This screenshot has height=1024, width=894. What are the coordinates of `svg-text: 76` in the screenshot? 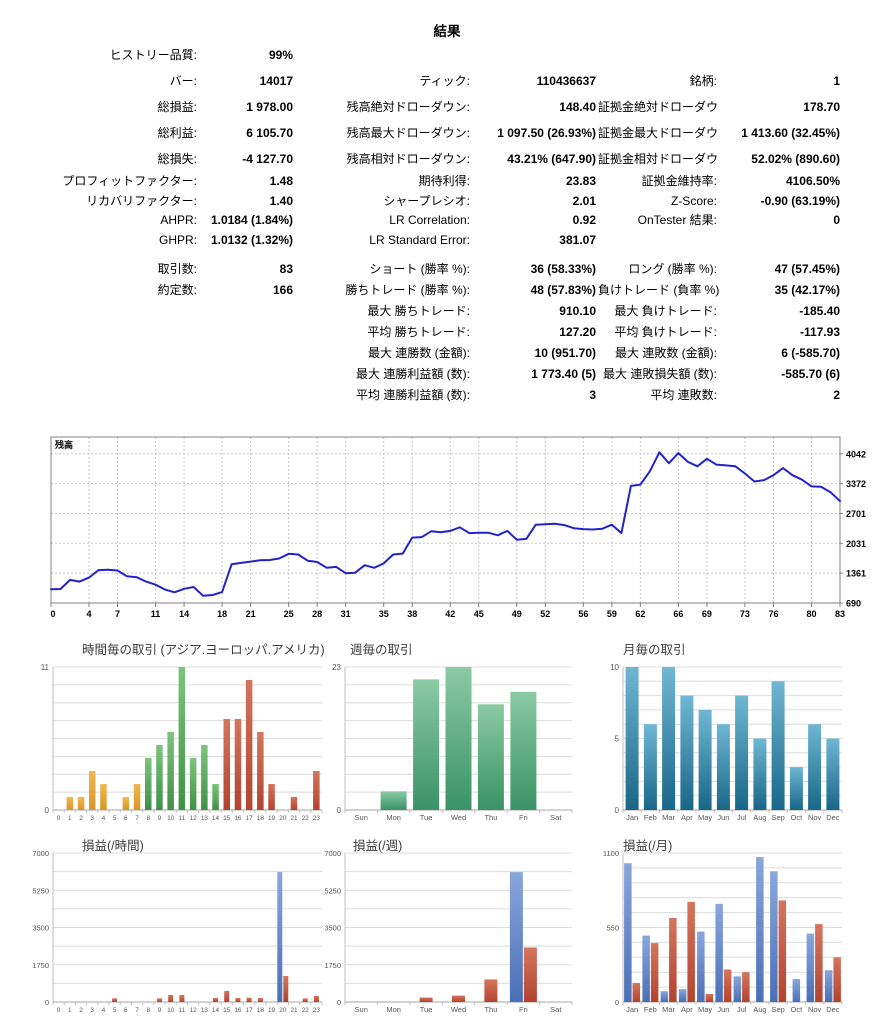 It's located at (773, 614).